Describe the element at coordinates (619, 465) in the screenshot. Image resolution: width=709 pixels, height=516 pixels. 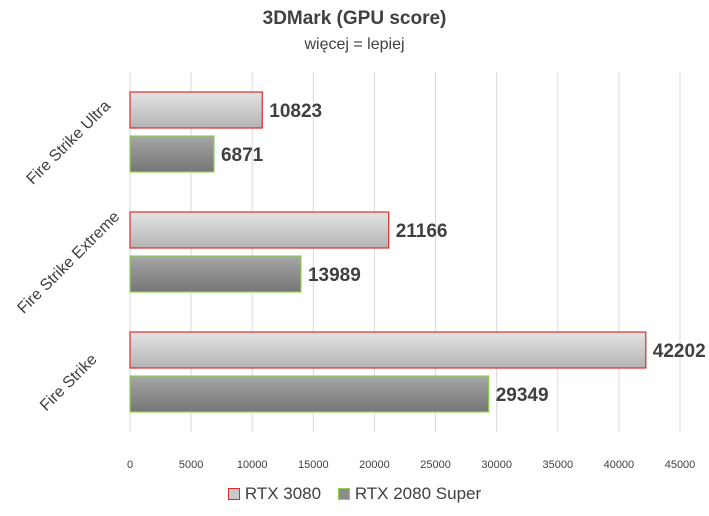
I see `x-tick-label: 40000` at that location.